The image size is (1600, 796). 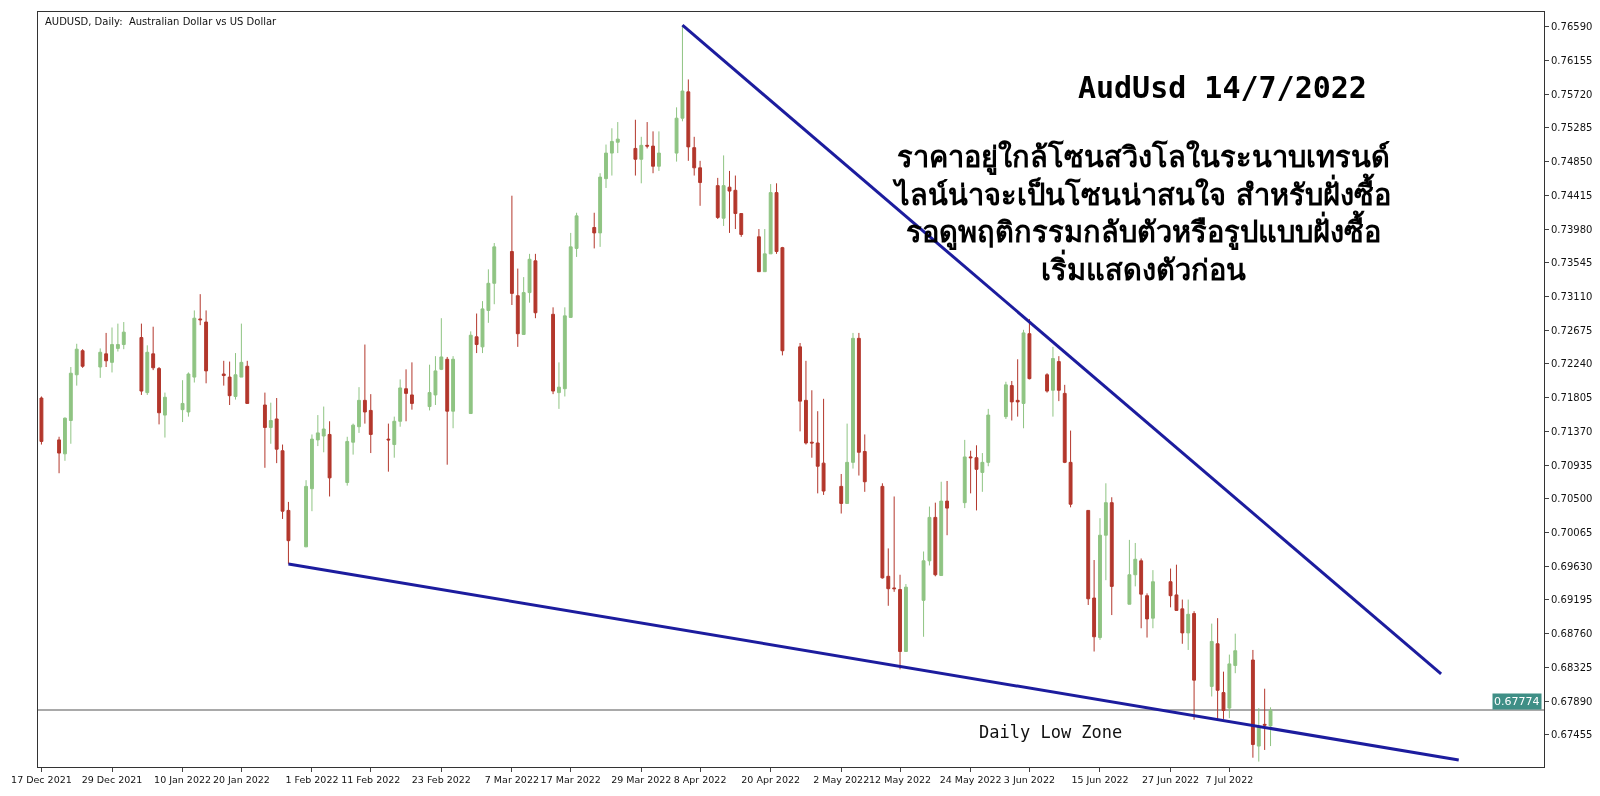 I want to click on y-tick-label: 0.69630, so click(x=1572, y=566).